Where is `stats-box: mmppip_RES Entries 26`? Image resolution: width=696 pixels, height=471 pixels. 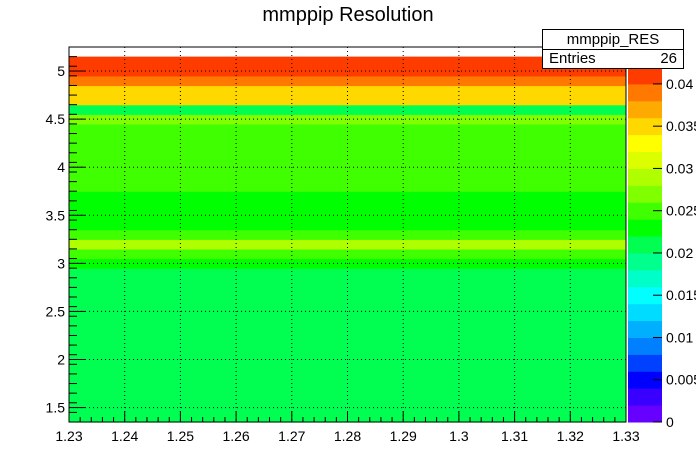 stats-box: mmppip_RES Entries 26 is located at coordinates (613, 49).